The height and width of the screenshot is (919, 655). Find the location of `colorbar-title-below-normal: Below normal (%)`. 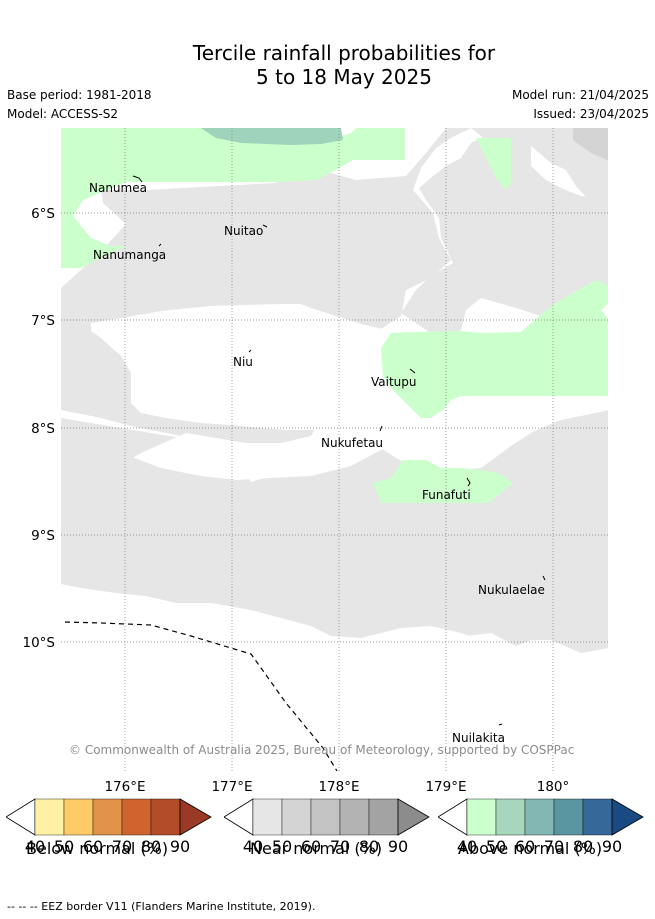

colorbar-title-below-normal: Below normal (%) is located at coordinates (97, 848).